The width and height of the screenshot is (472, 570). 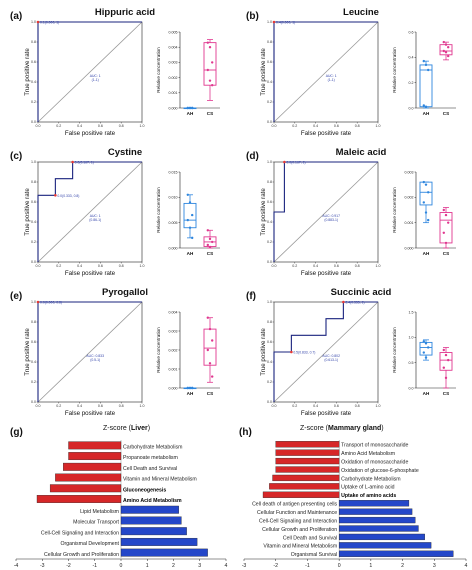 What do you see at coordinates (274, 266) in the screenshot?
I see `roc-x-tick-label: 0.0` at bounding box center [274, 266].